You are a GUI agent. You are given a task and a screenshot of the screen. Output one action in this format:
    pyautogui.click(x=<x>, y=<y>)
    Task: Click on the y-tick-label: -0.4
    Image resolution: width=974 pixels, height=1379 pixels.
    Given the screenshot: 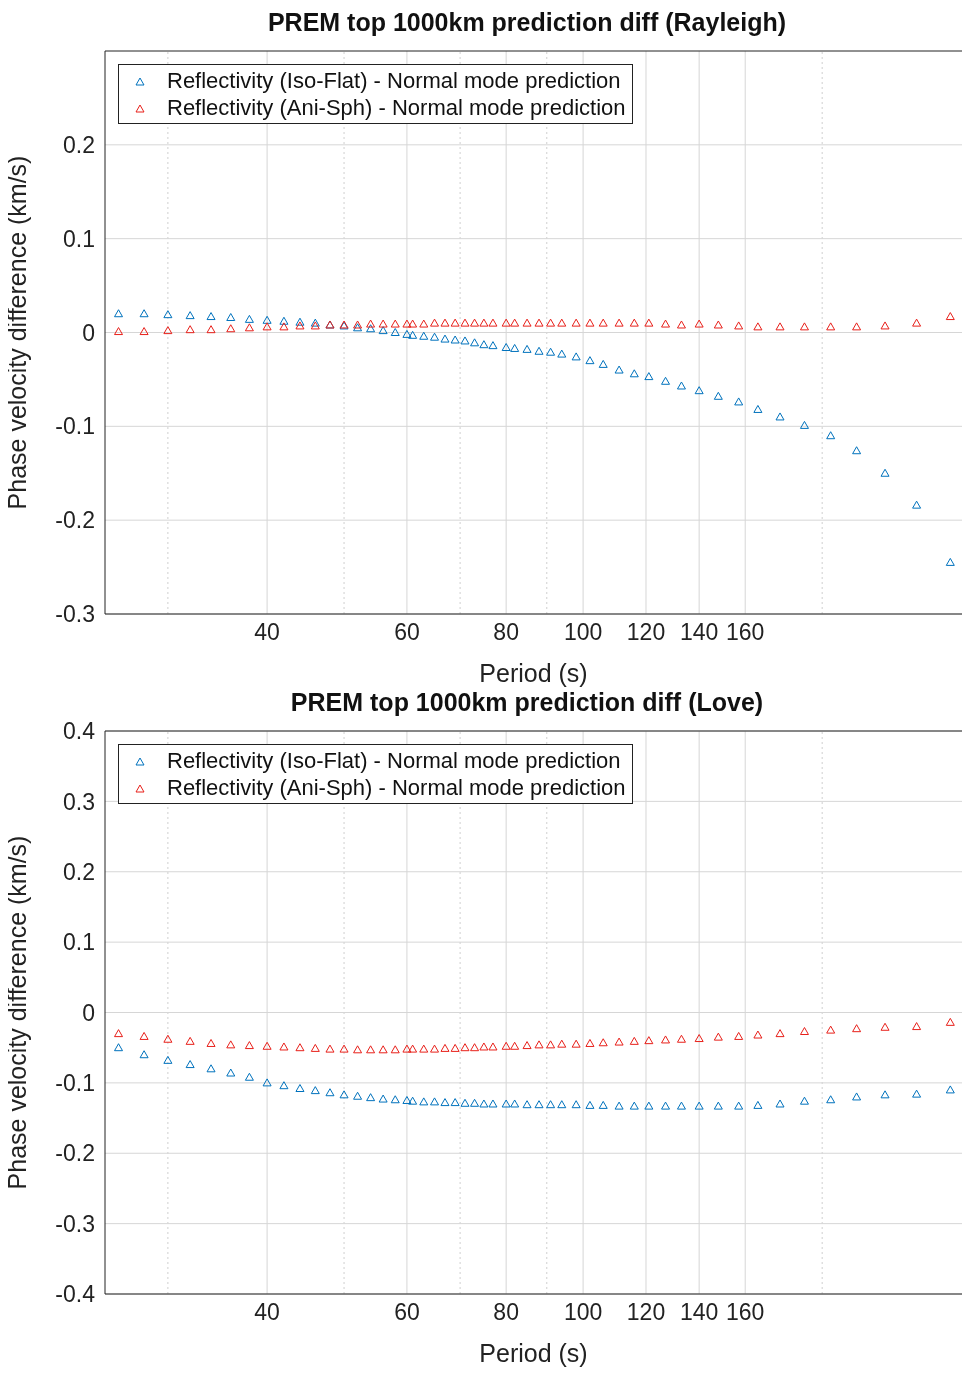 What is the action you would take?
    pyautogui.click(x=75, y=1294)
    